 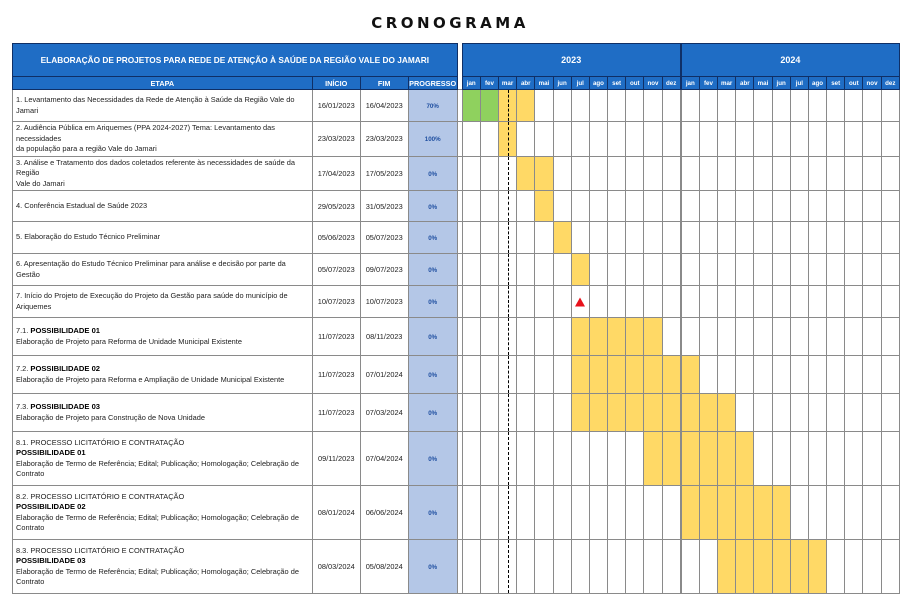 What do you see at coordinates (890, 83) in the screenshot?
I see `month-2024-dez: dez` at bounding box center [890, 83].